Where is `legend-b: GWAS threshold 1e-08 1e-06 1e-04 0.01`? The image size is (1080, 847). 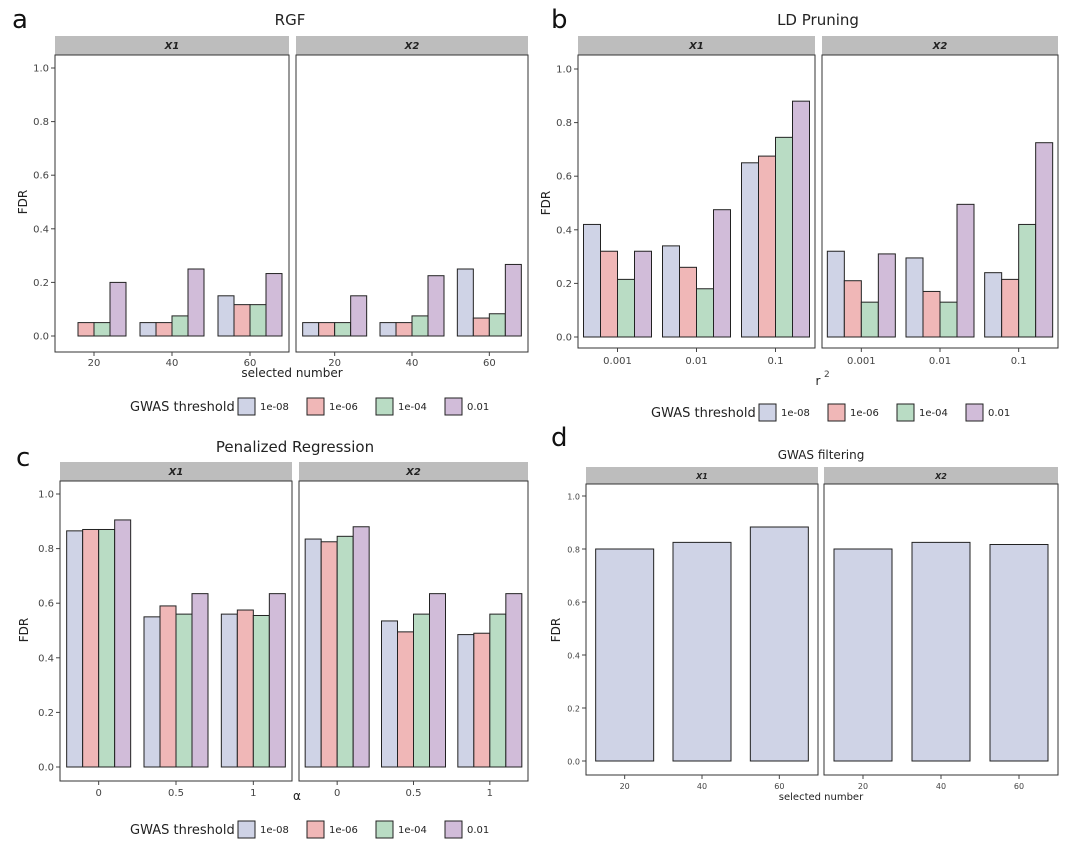 legend-b: GWAS threshold 1e-08 1e-06 1e-04 0.01 is located at coordinates (830, 412).